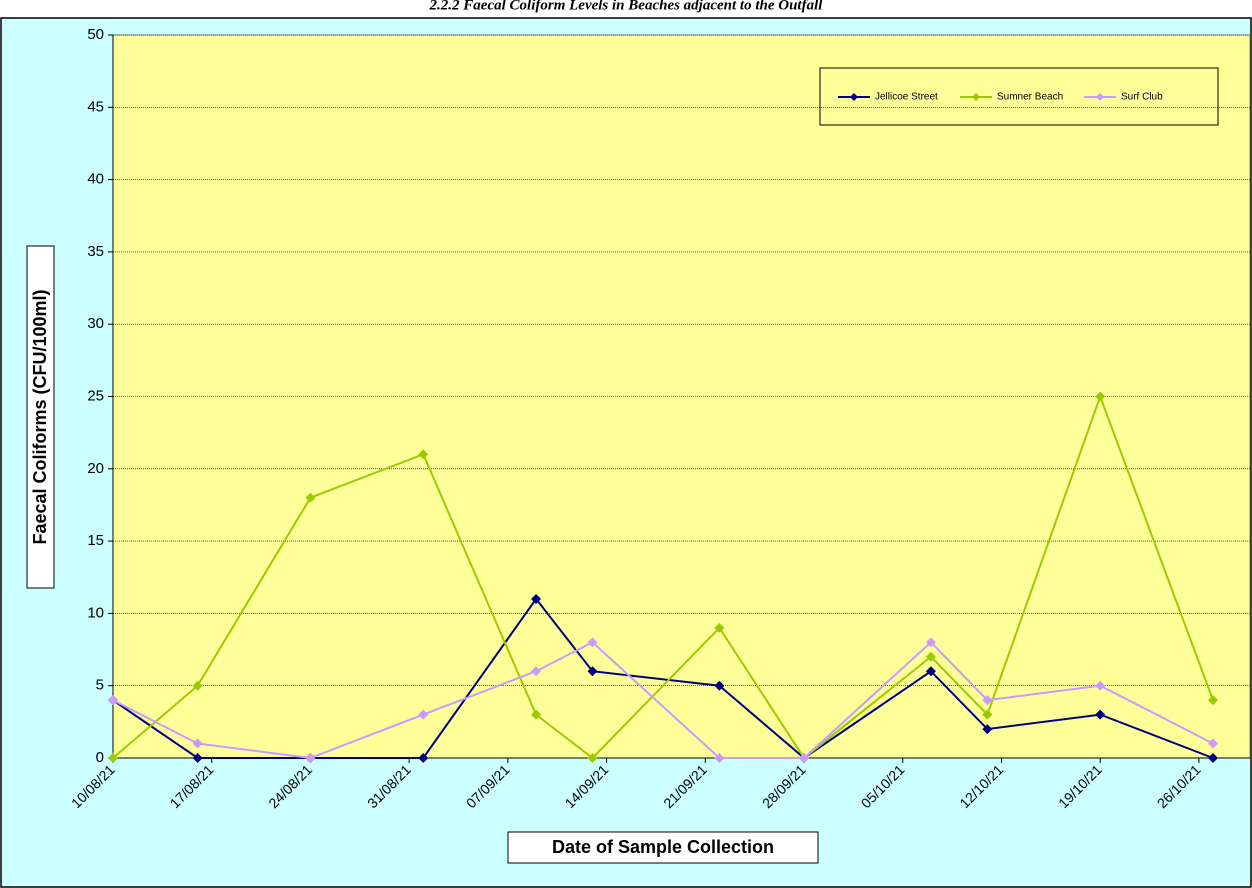 The height and width of the screenshot is (888, 1252). Describe the element at coordinates (95, 106) in the screenshot. I see `y-tick-label: 45` at that location.